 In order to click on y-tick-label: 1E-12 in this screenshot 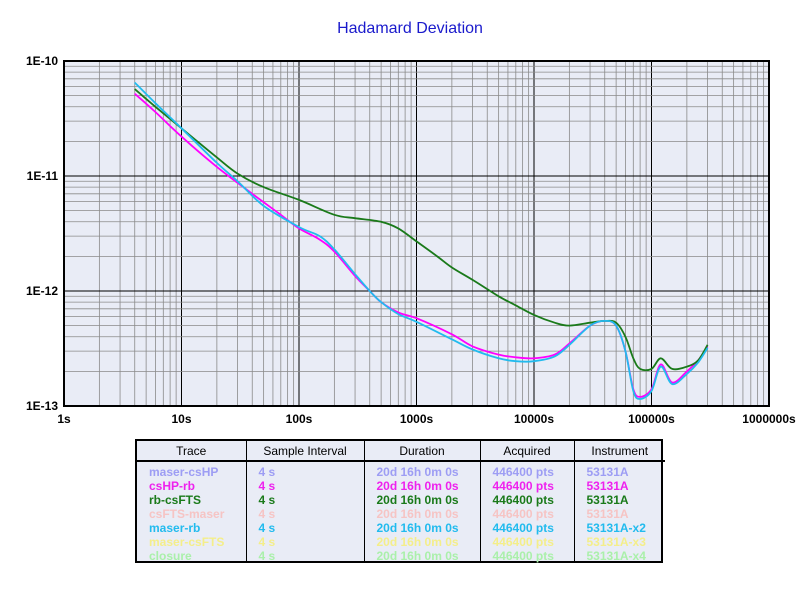, I will do `click(42, 291)`.